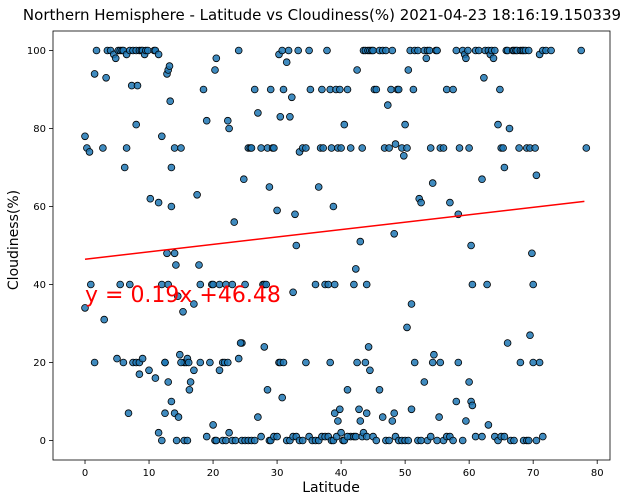 This screenshot has height=502, width=637. Describe the element at coordinates (334, 230) in the screenshot. I see `regression-line` at that location.